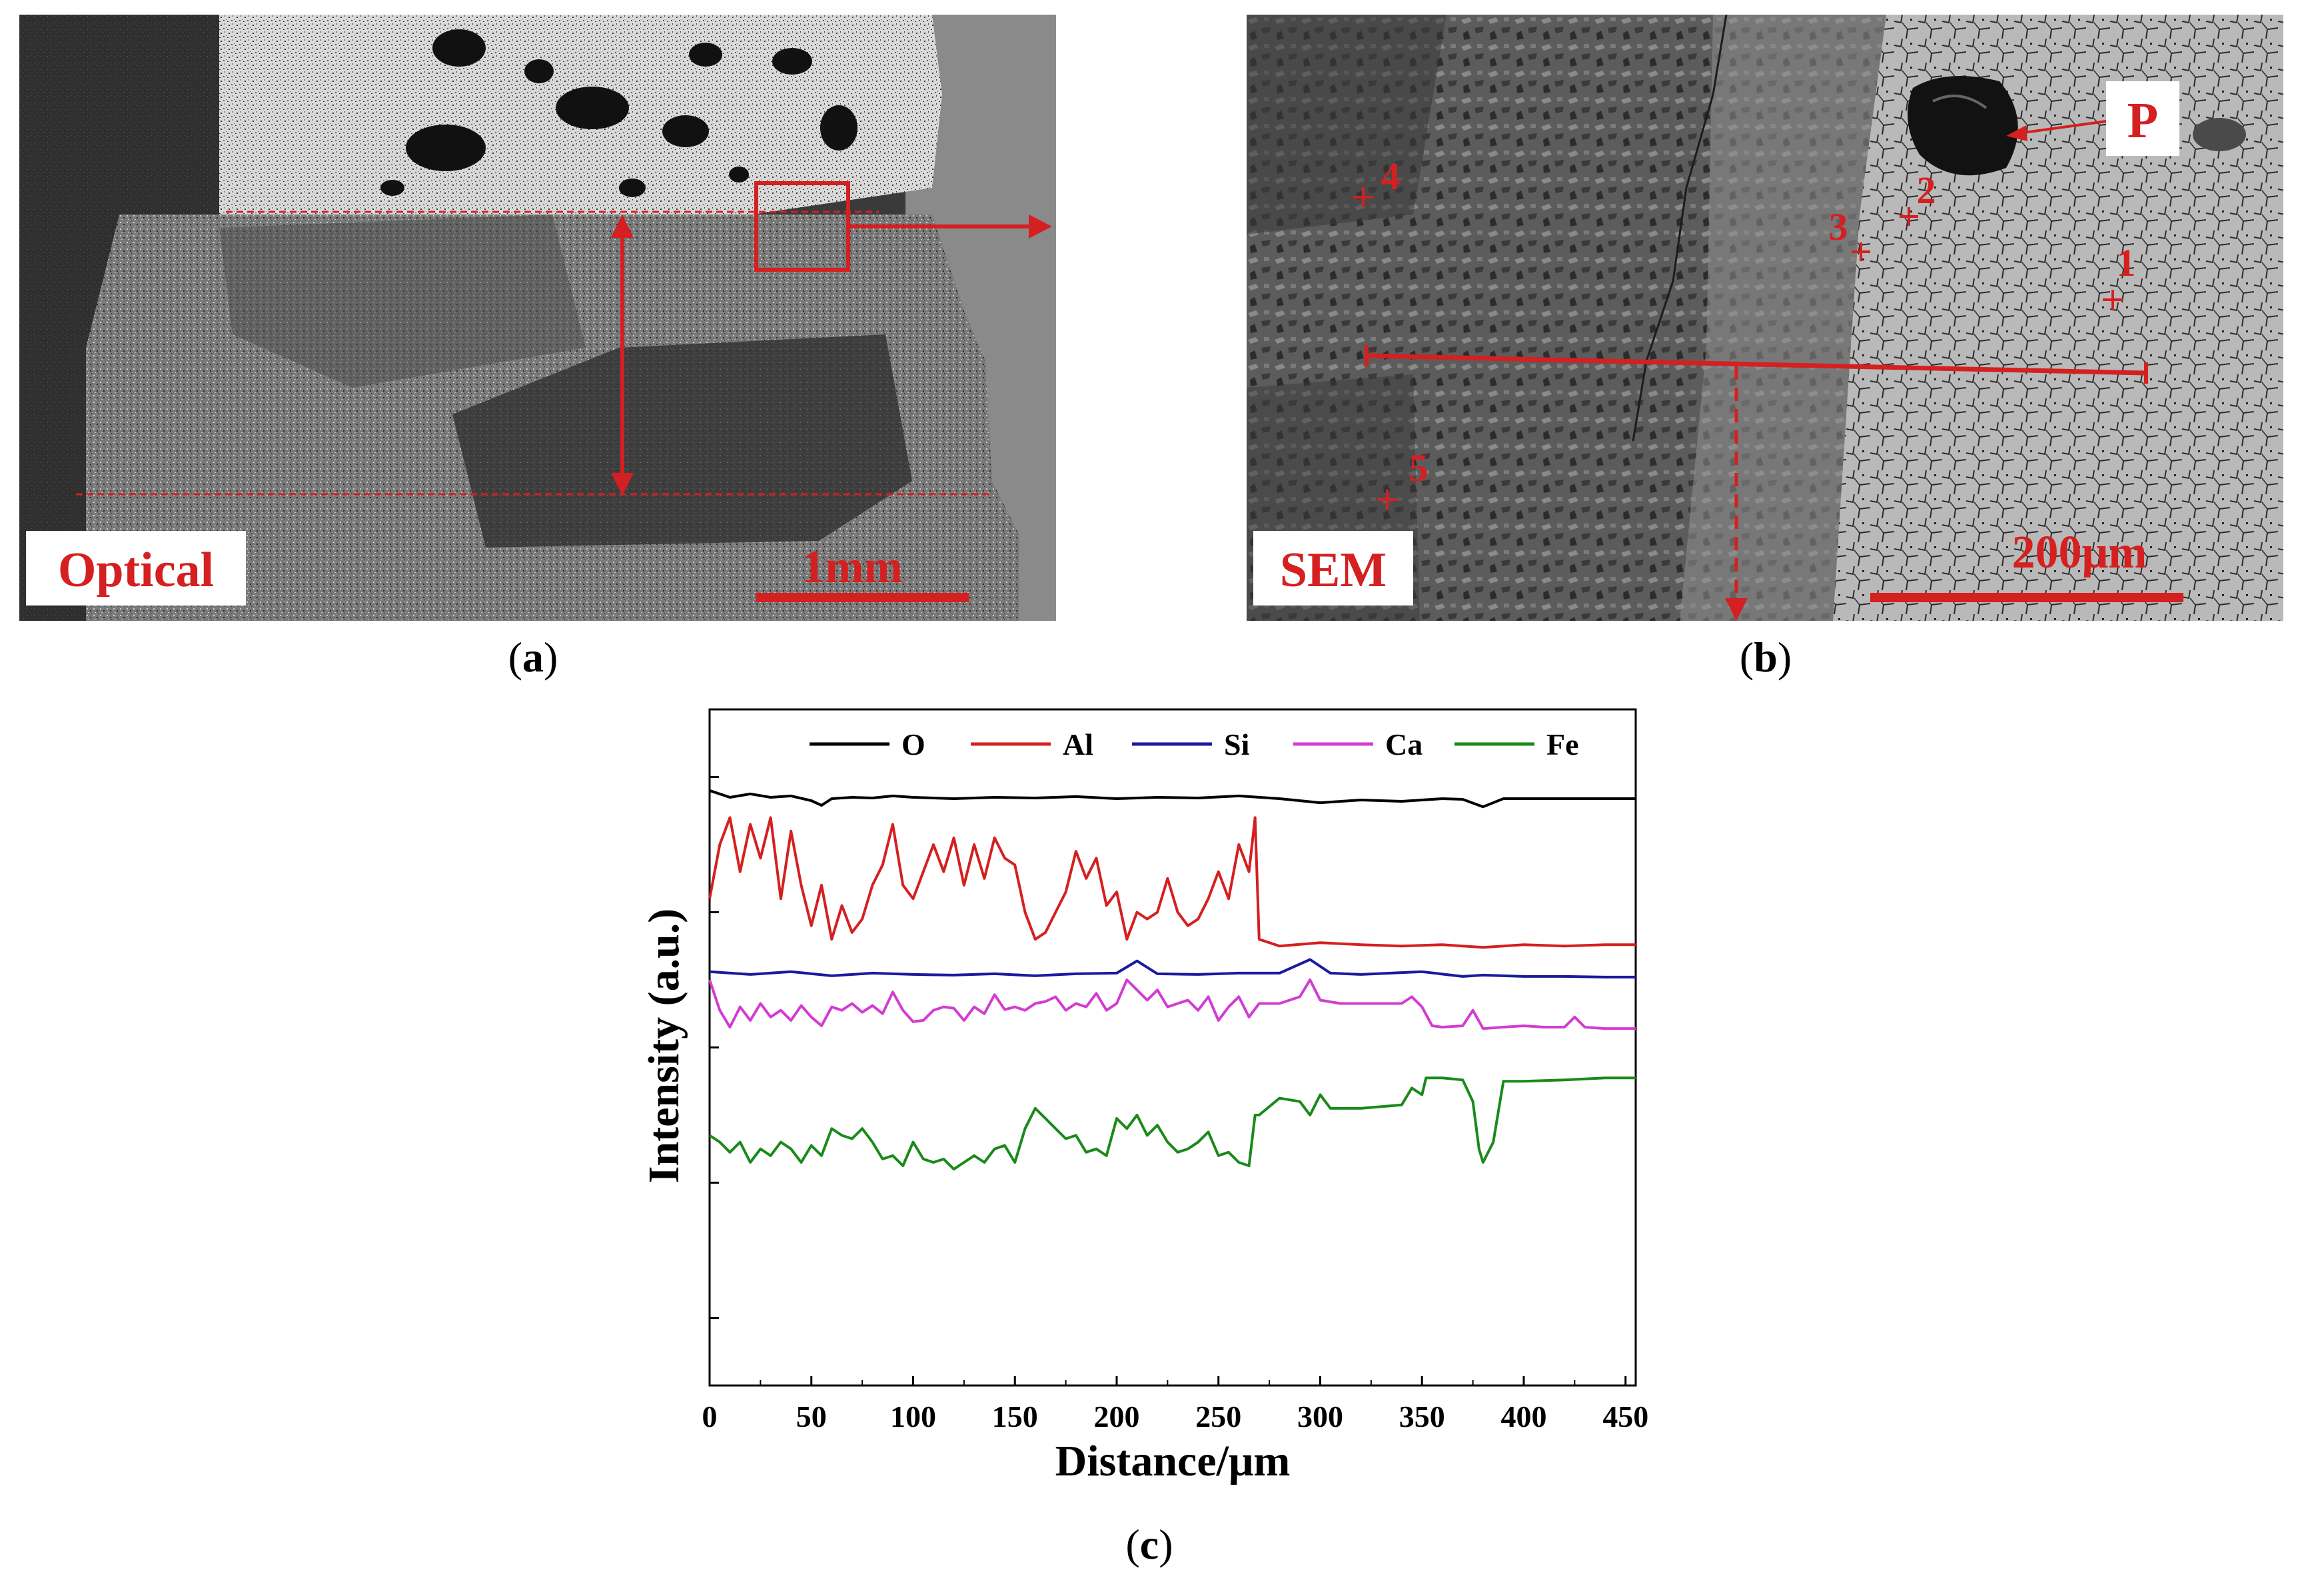 This screenshot has width=2300, height=1596. Describe the element at coordinates (1838, 226) in the screenshot. I see `point-3-label: 3` at that location.